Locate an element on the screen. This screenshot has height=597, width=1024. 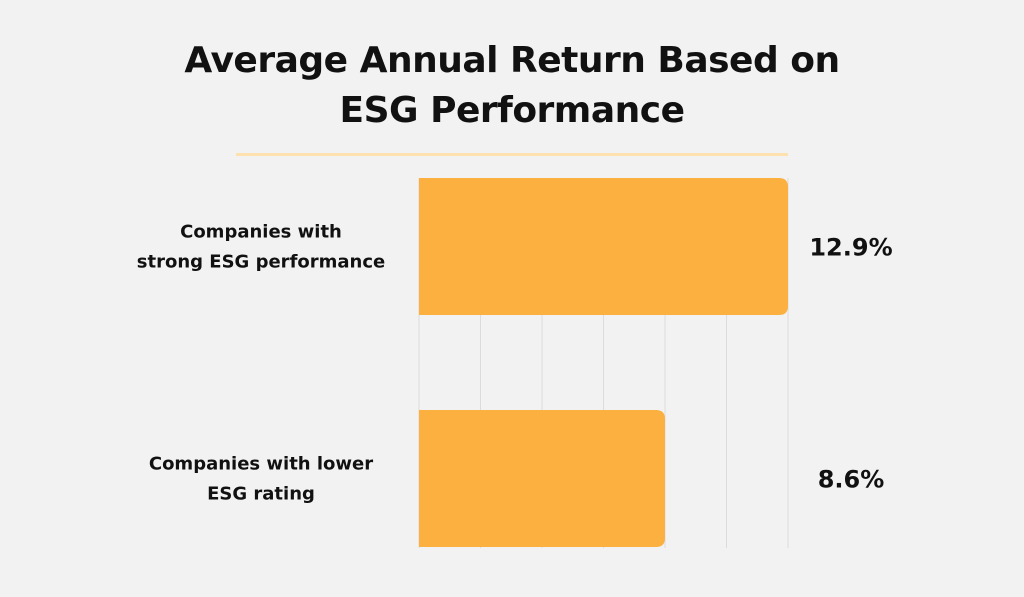
category-label-0: Companies with strong ESG performance is located at coordinates (261, 247).